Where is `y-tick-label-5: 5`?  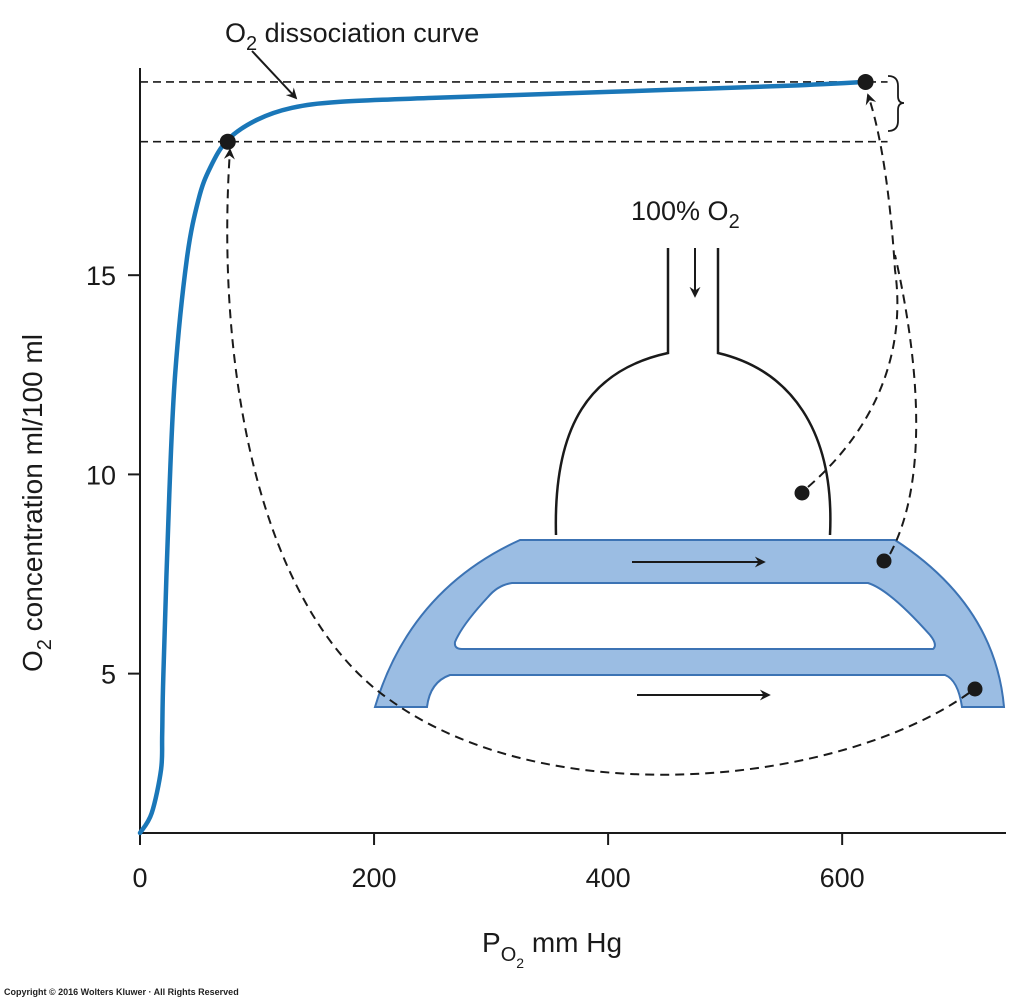
y-tick-label-5: 5 is located at coordinates (108, 675).